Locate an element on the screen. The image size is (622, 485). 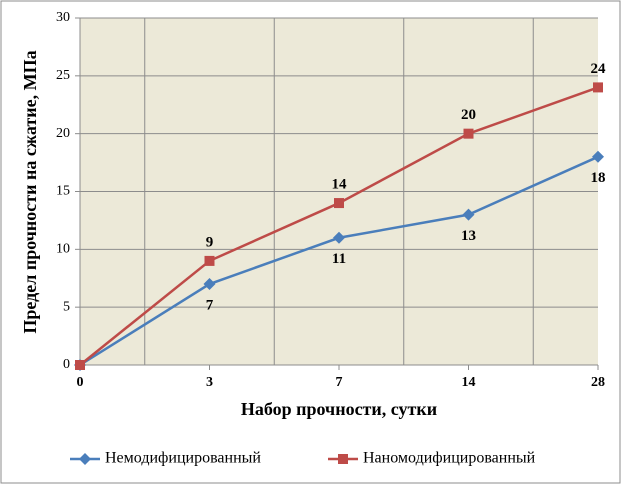
data-label: 24 is located at coordinates (599, 69).